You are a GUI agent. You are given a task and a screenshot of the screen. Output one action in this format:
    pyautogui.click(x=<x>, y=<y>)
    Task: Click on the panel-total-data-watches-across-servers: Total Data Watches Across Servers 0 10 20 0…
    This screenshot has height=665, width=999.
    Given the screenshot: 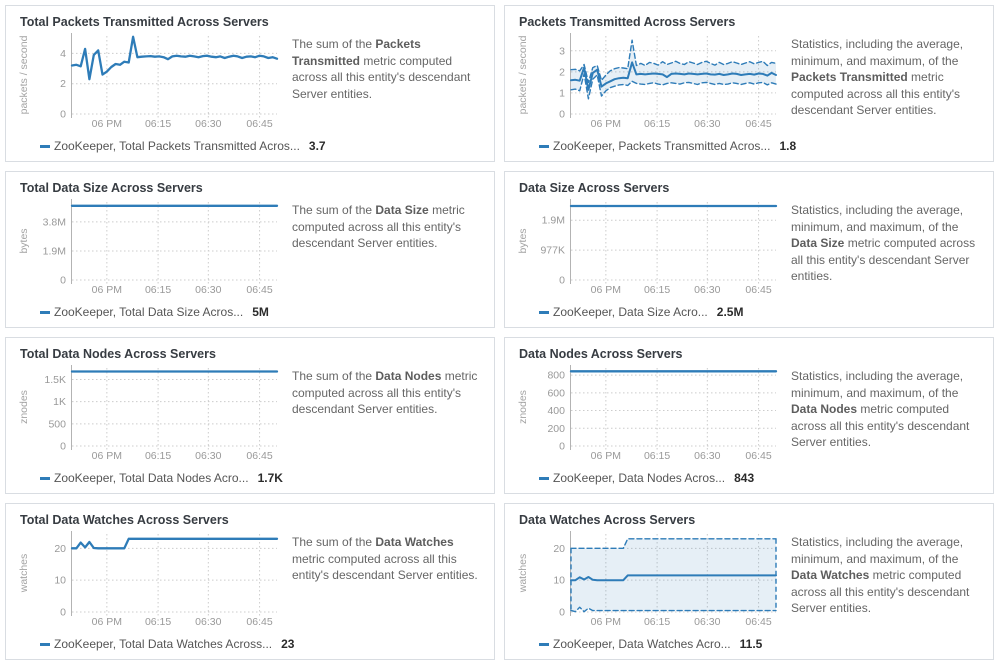 What is the action you would take?
    pyautogui.click(x=250, y=581)
    